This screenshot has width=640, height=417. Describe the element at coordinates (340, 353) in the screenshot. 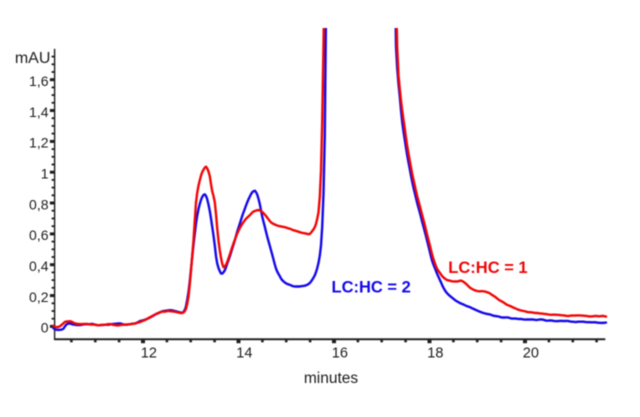

I see `svg-text: 16` at that location.